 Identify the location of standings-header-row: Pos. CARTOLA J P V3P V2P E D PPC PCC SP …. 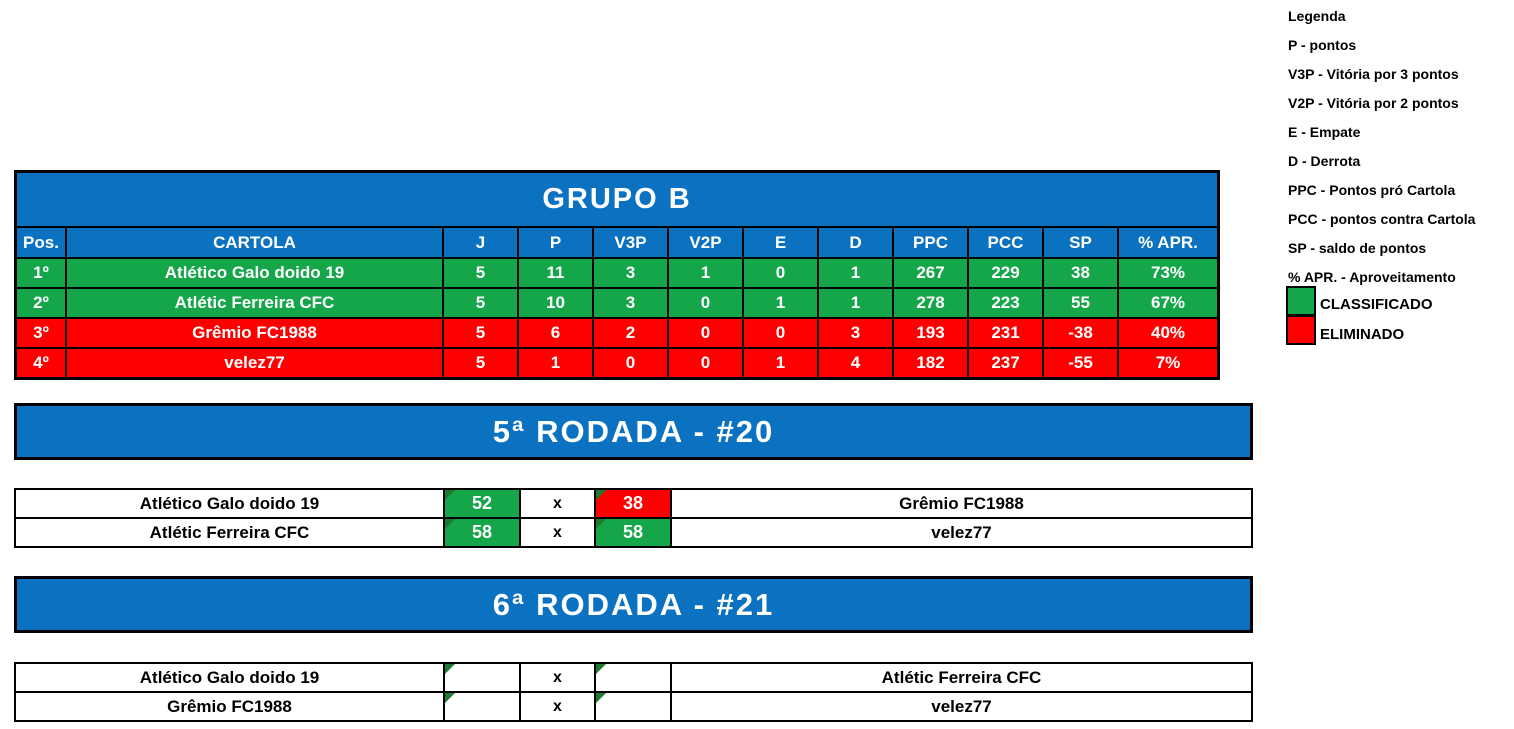
(617, 242).